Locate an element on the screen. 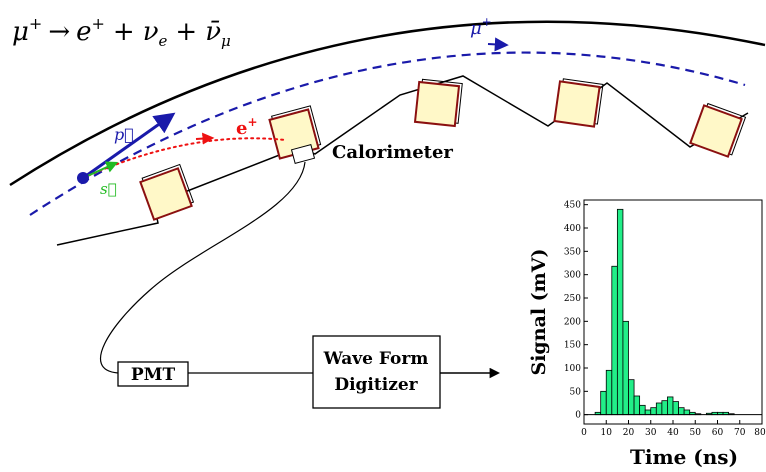 This screenshot has width=766, height=472. muon-particle is located at coordinates (83, 178).